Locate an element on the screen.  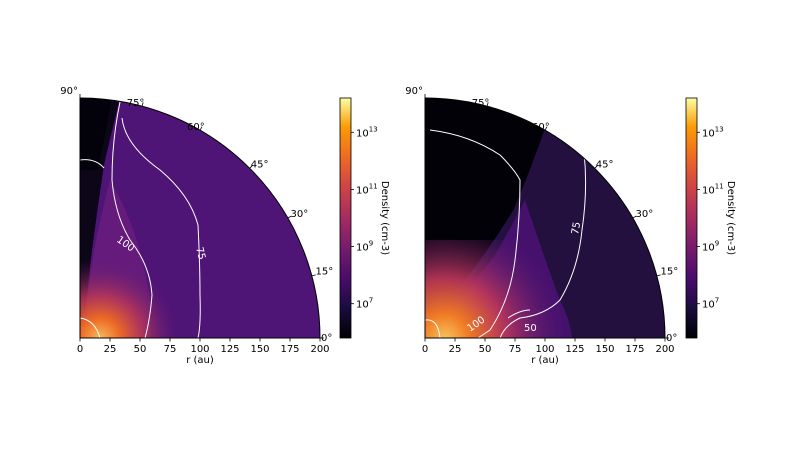
colorbar-ticks-right: 10⁷ 10⁹ 10¹¹ 10¹³ is located at coordinates (710, 218).